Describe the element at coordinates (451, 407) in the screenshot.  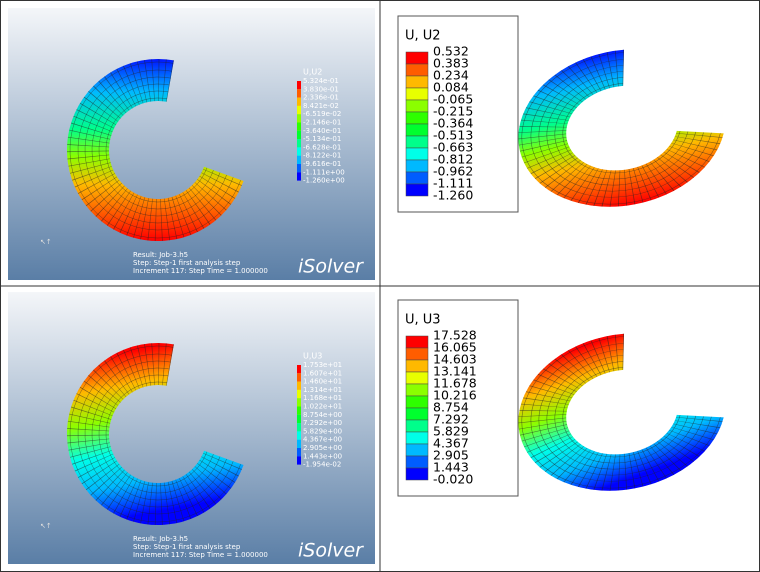
I see `legend-label: 8.754` at that location.